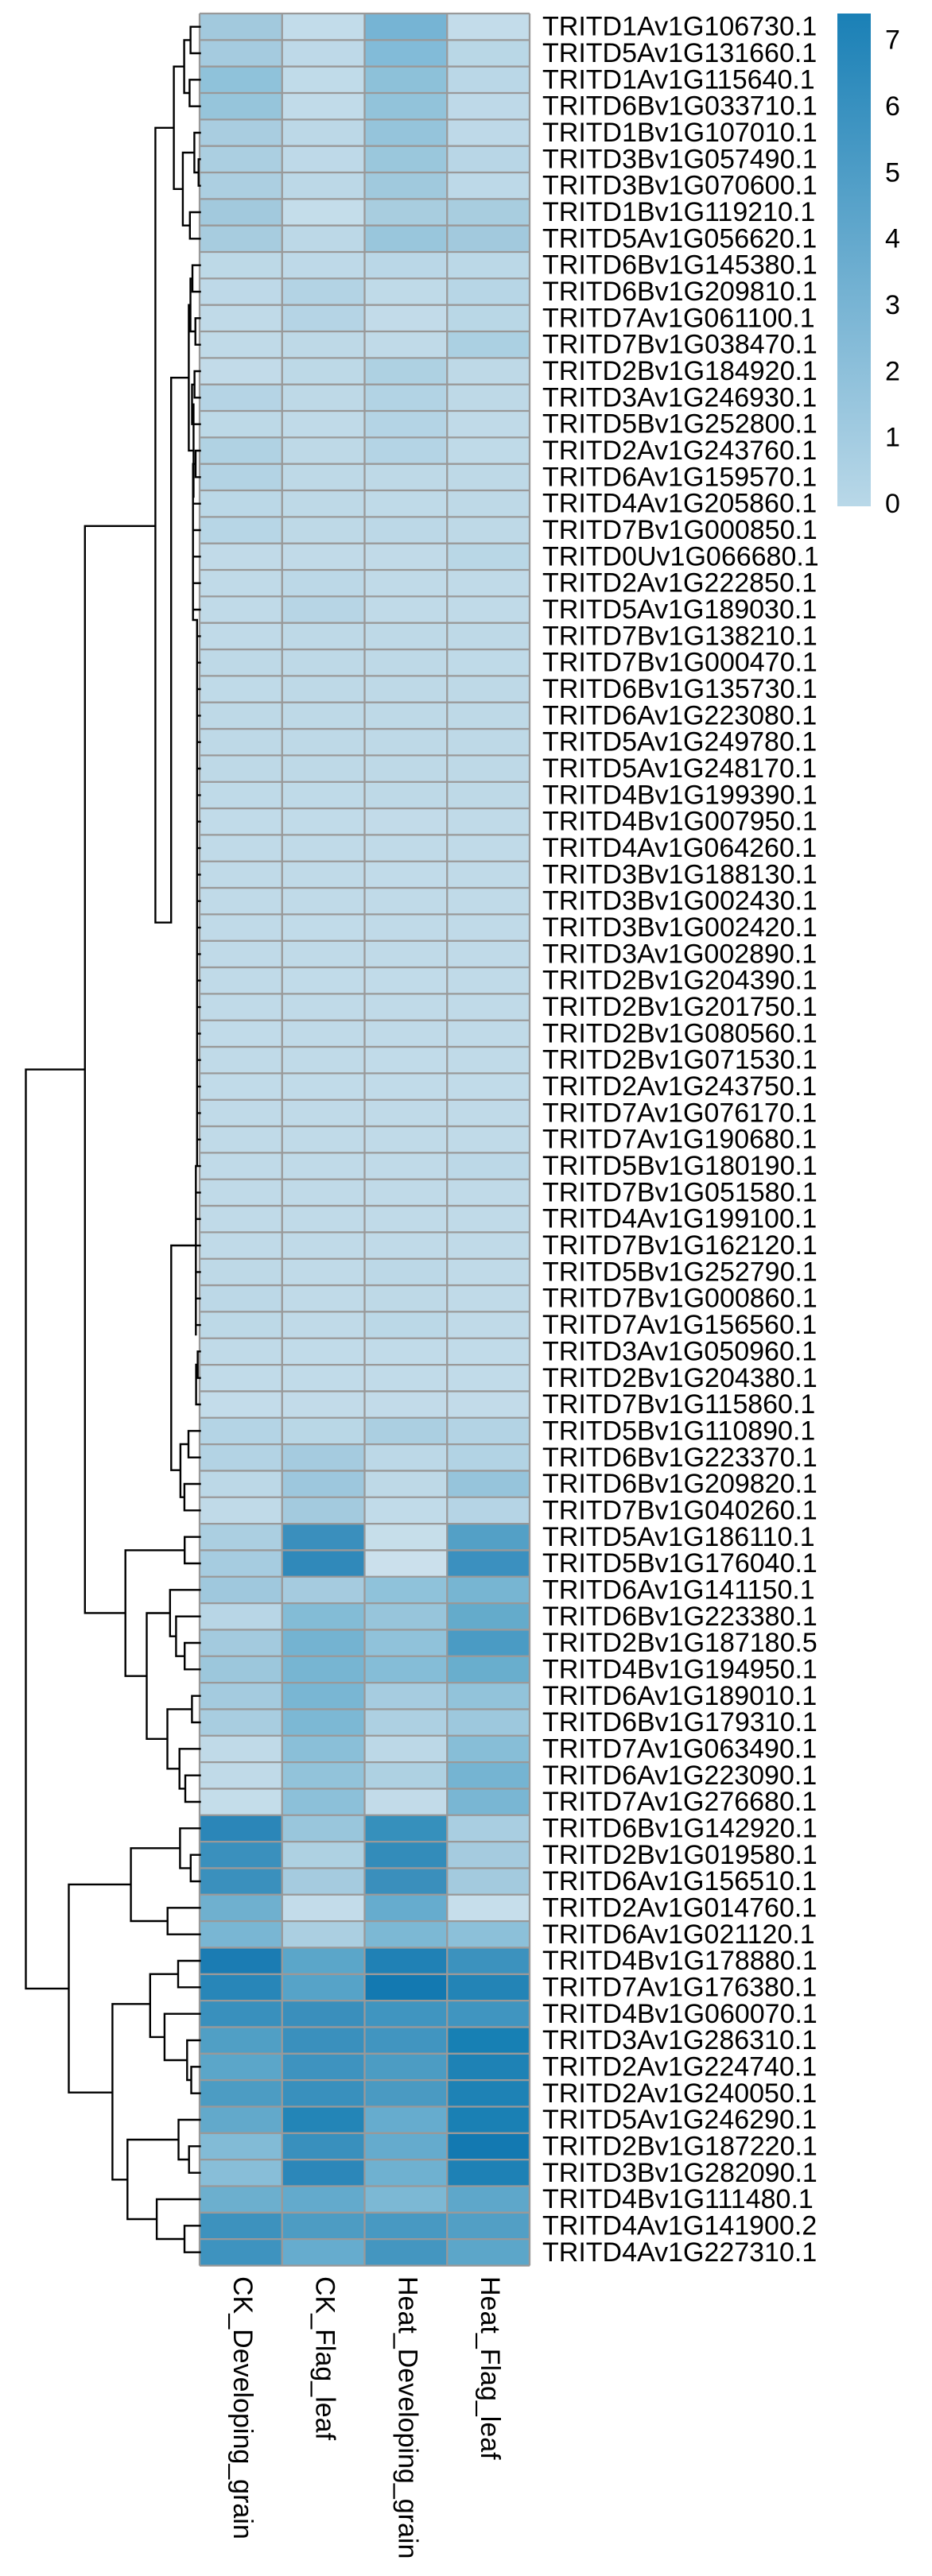 The image size is (932, 2576). What do you see at coordinates (892, 305) in the screenshot?
I see `svg-text: 3` at bounding box center [892, 305].